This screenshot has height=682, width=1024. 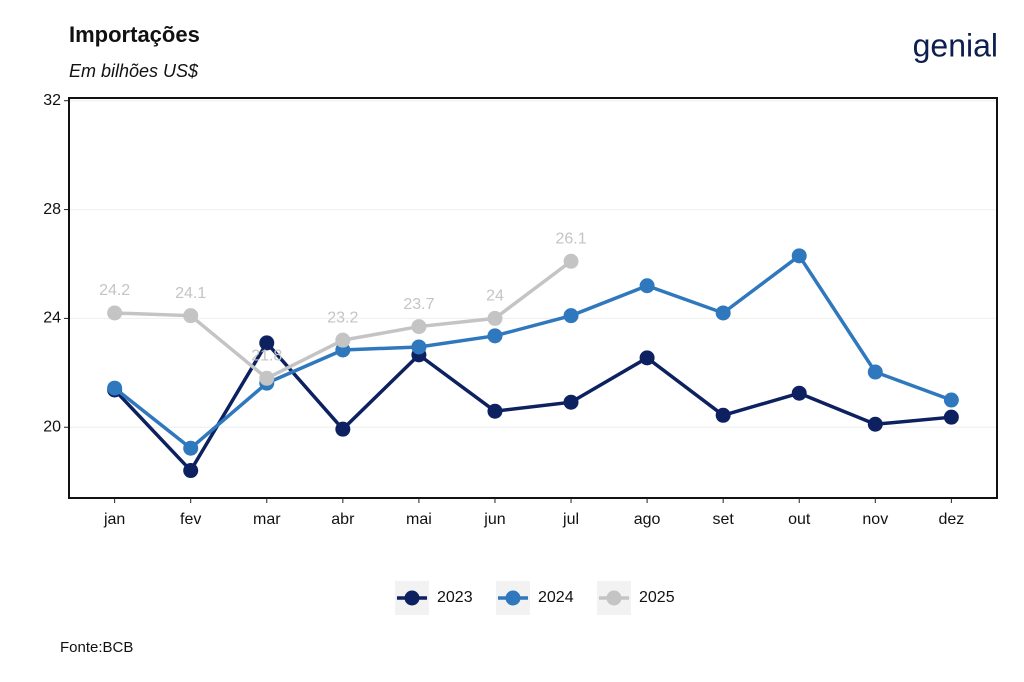 I want to click on x-tick-label: abr, so click(x=343, y=519).